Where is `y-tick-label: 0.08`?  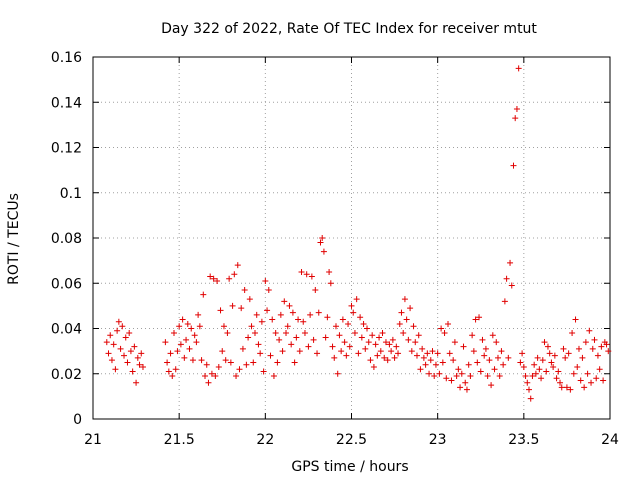 y-tick-label: 0.08 is located at coordinates (66, 239).